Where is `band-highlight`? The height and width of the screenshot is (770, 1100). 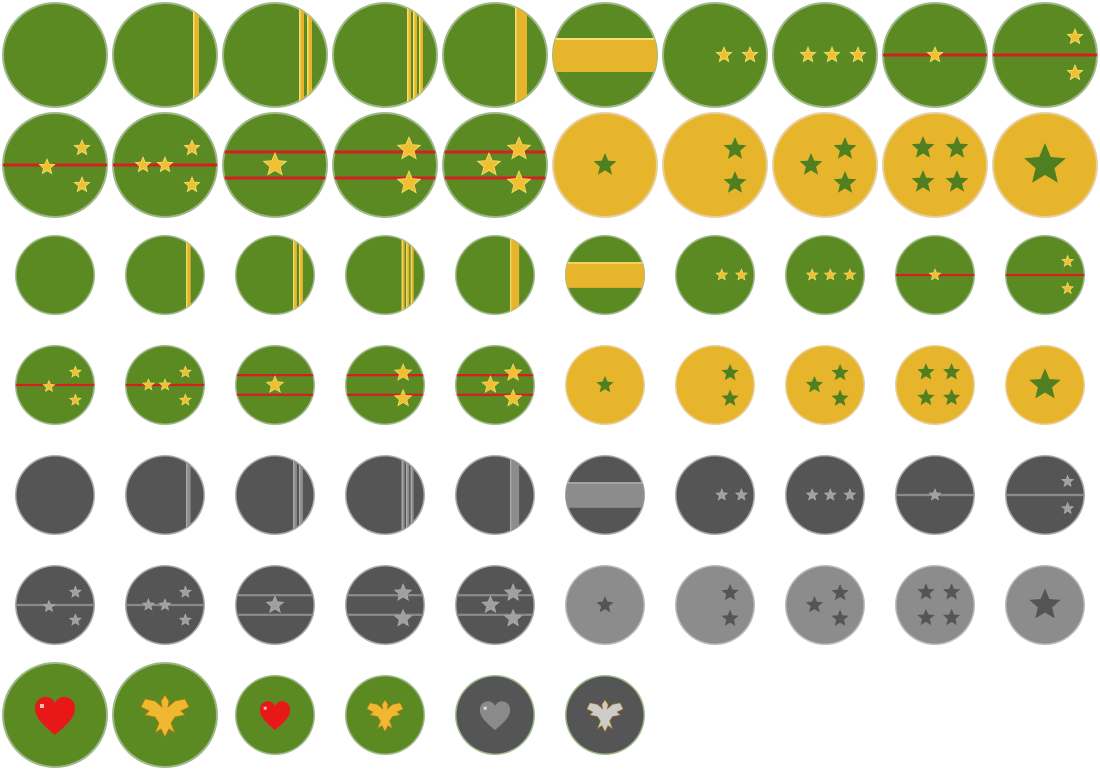
band-highlight is located at coordinates (605, 39).